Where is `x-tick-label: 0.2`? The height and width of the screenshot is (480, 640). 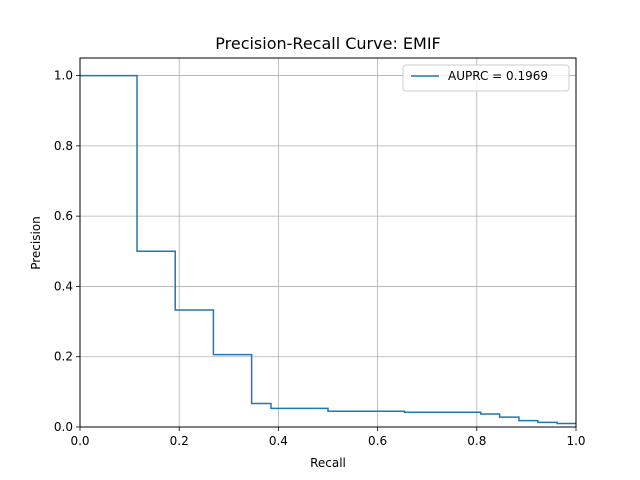 x-tick-label: 0.2 is located at coordinates (179, 441).